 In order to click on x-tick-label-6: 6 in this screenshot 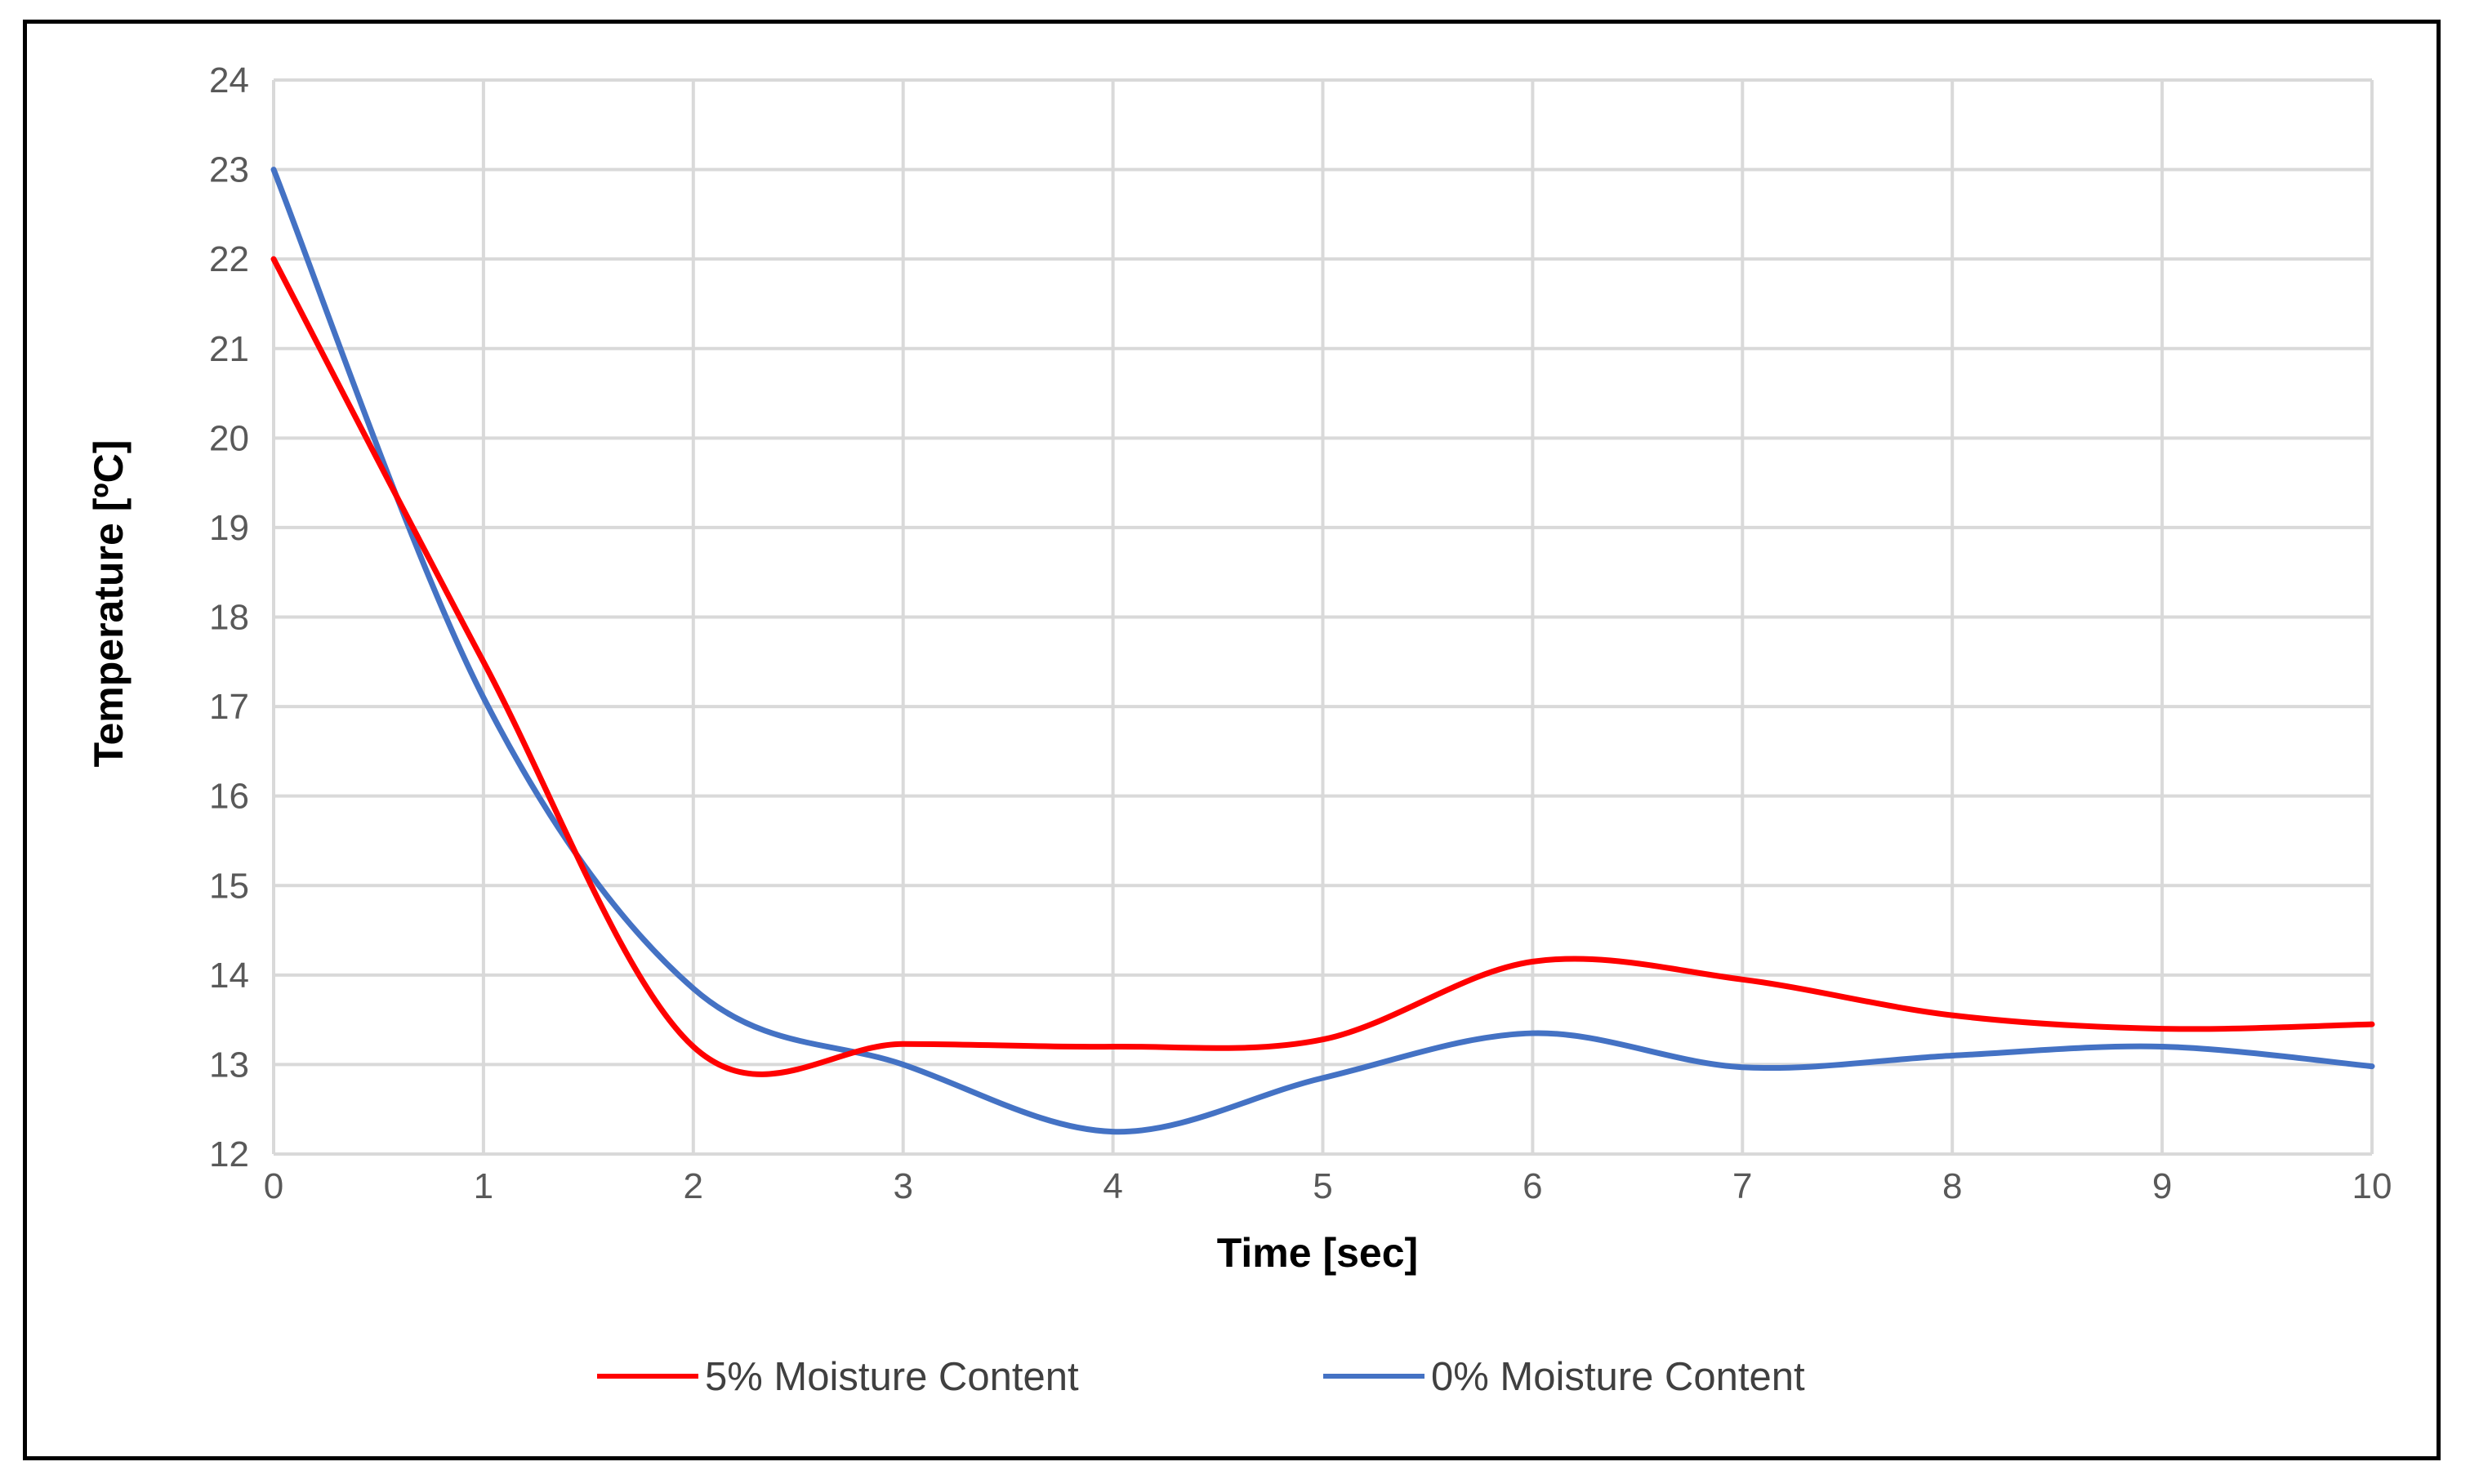, I will do `click(1532, 1186)`.